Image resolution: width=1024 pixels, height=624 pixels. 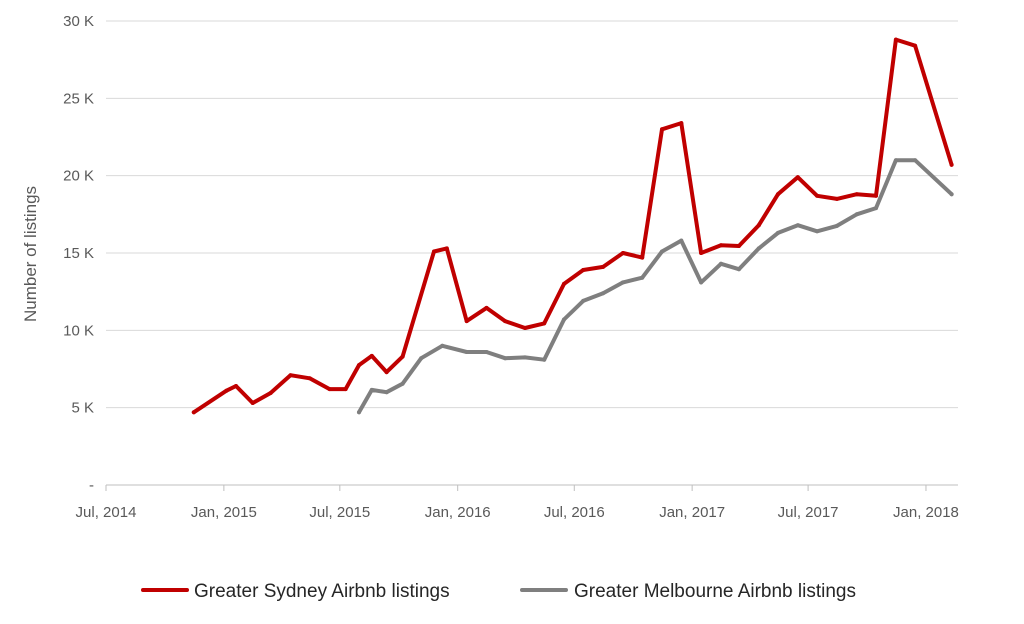 I want to click on y-tick-label: 20 K, so click(x=78, y=176).